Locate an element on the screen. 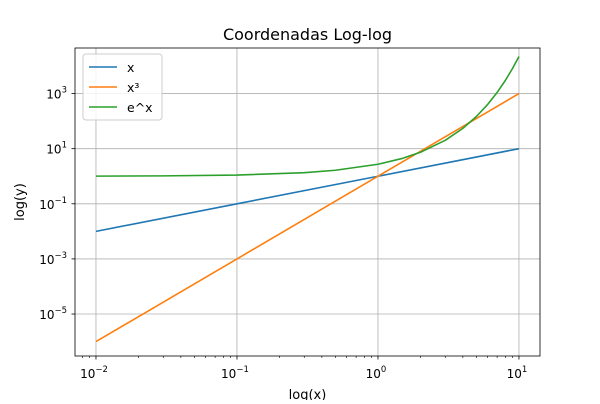 Image resolution: width=600 pixels, height=404 pixels. x-tick-label: 10¹ is located at coordinates (517, 373).